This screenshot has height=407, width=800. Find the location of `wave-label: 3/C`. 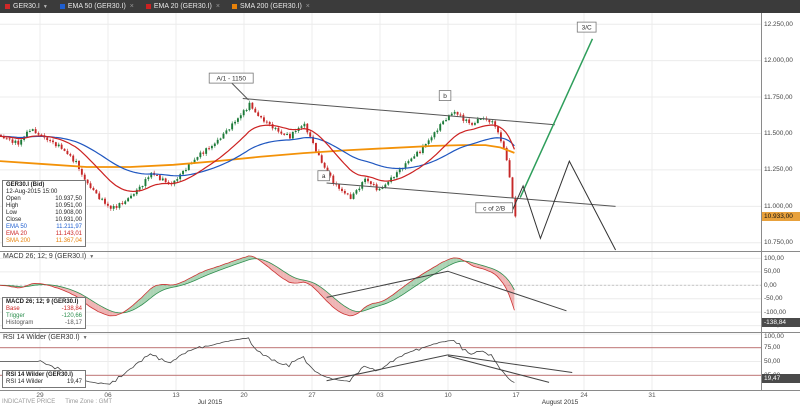

wave-label: 3/C is located at coordinates (586, 27).